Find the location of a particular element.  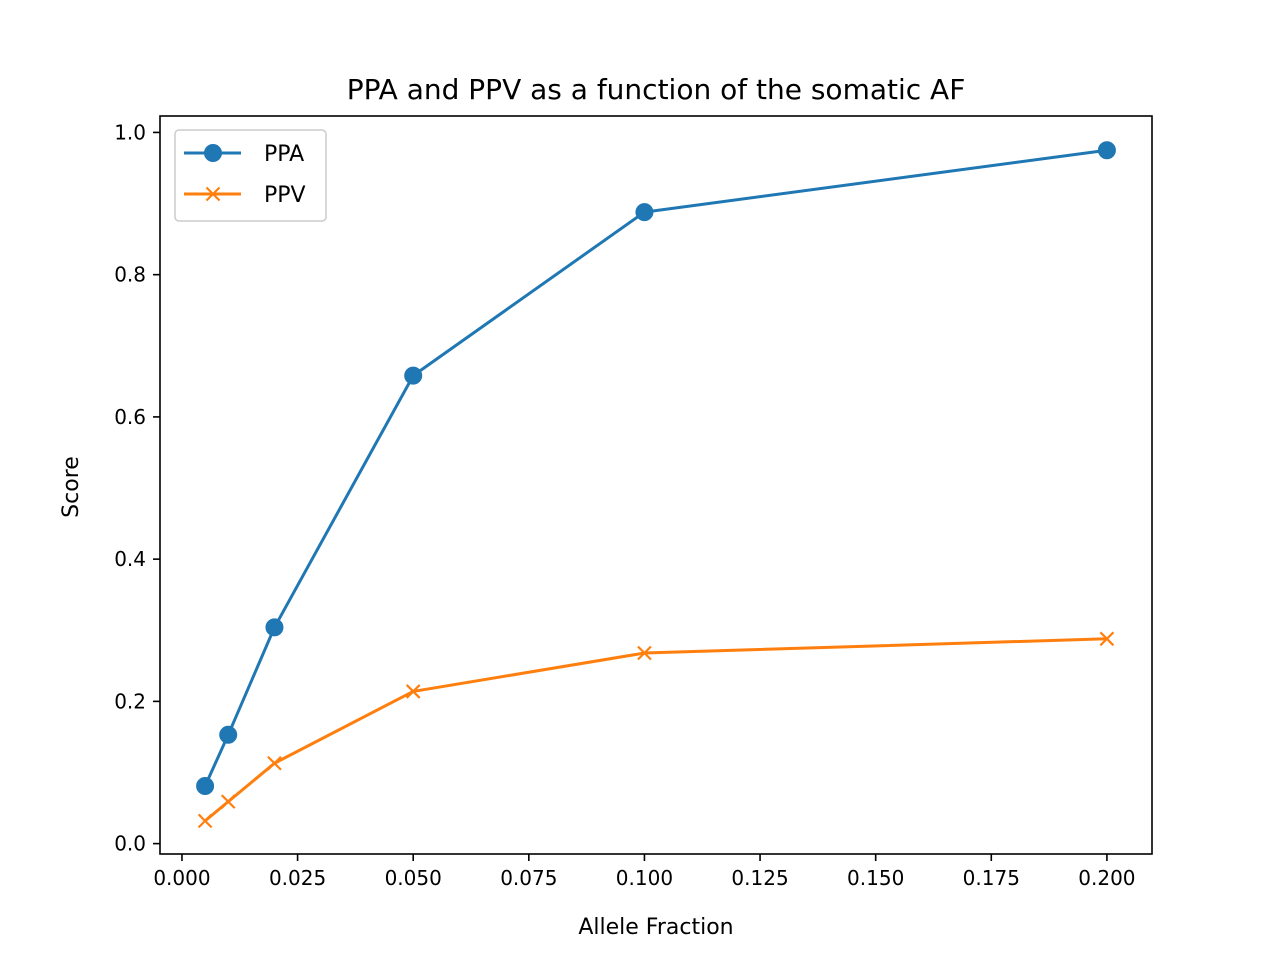

x-tick-label: 0.200 is located at coordinates (1106, 878).